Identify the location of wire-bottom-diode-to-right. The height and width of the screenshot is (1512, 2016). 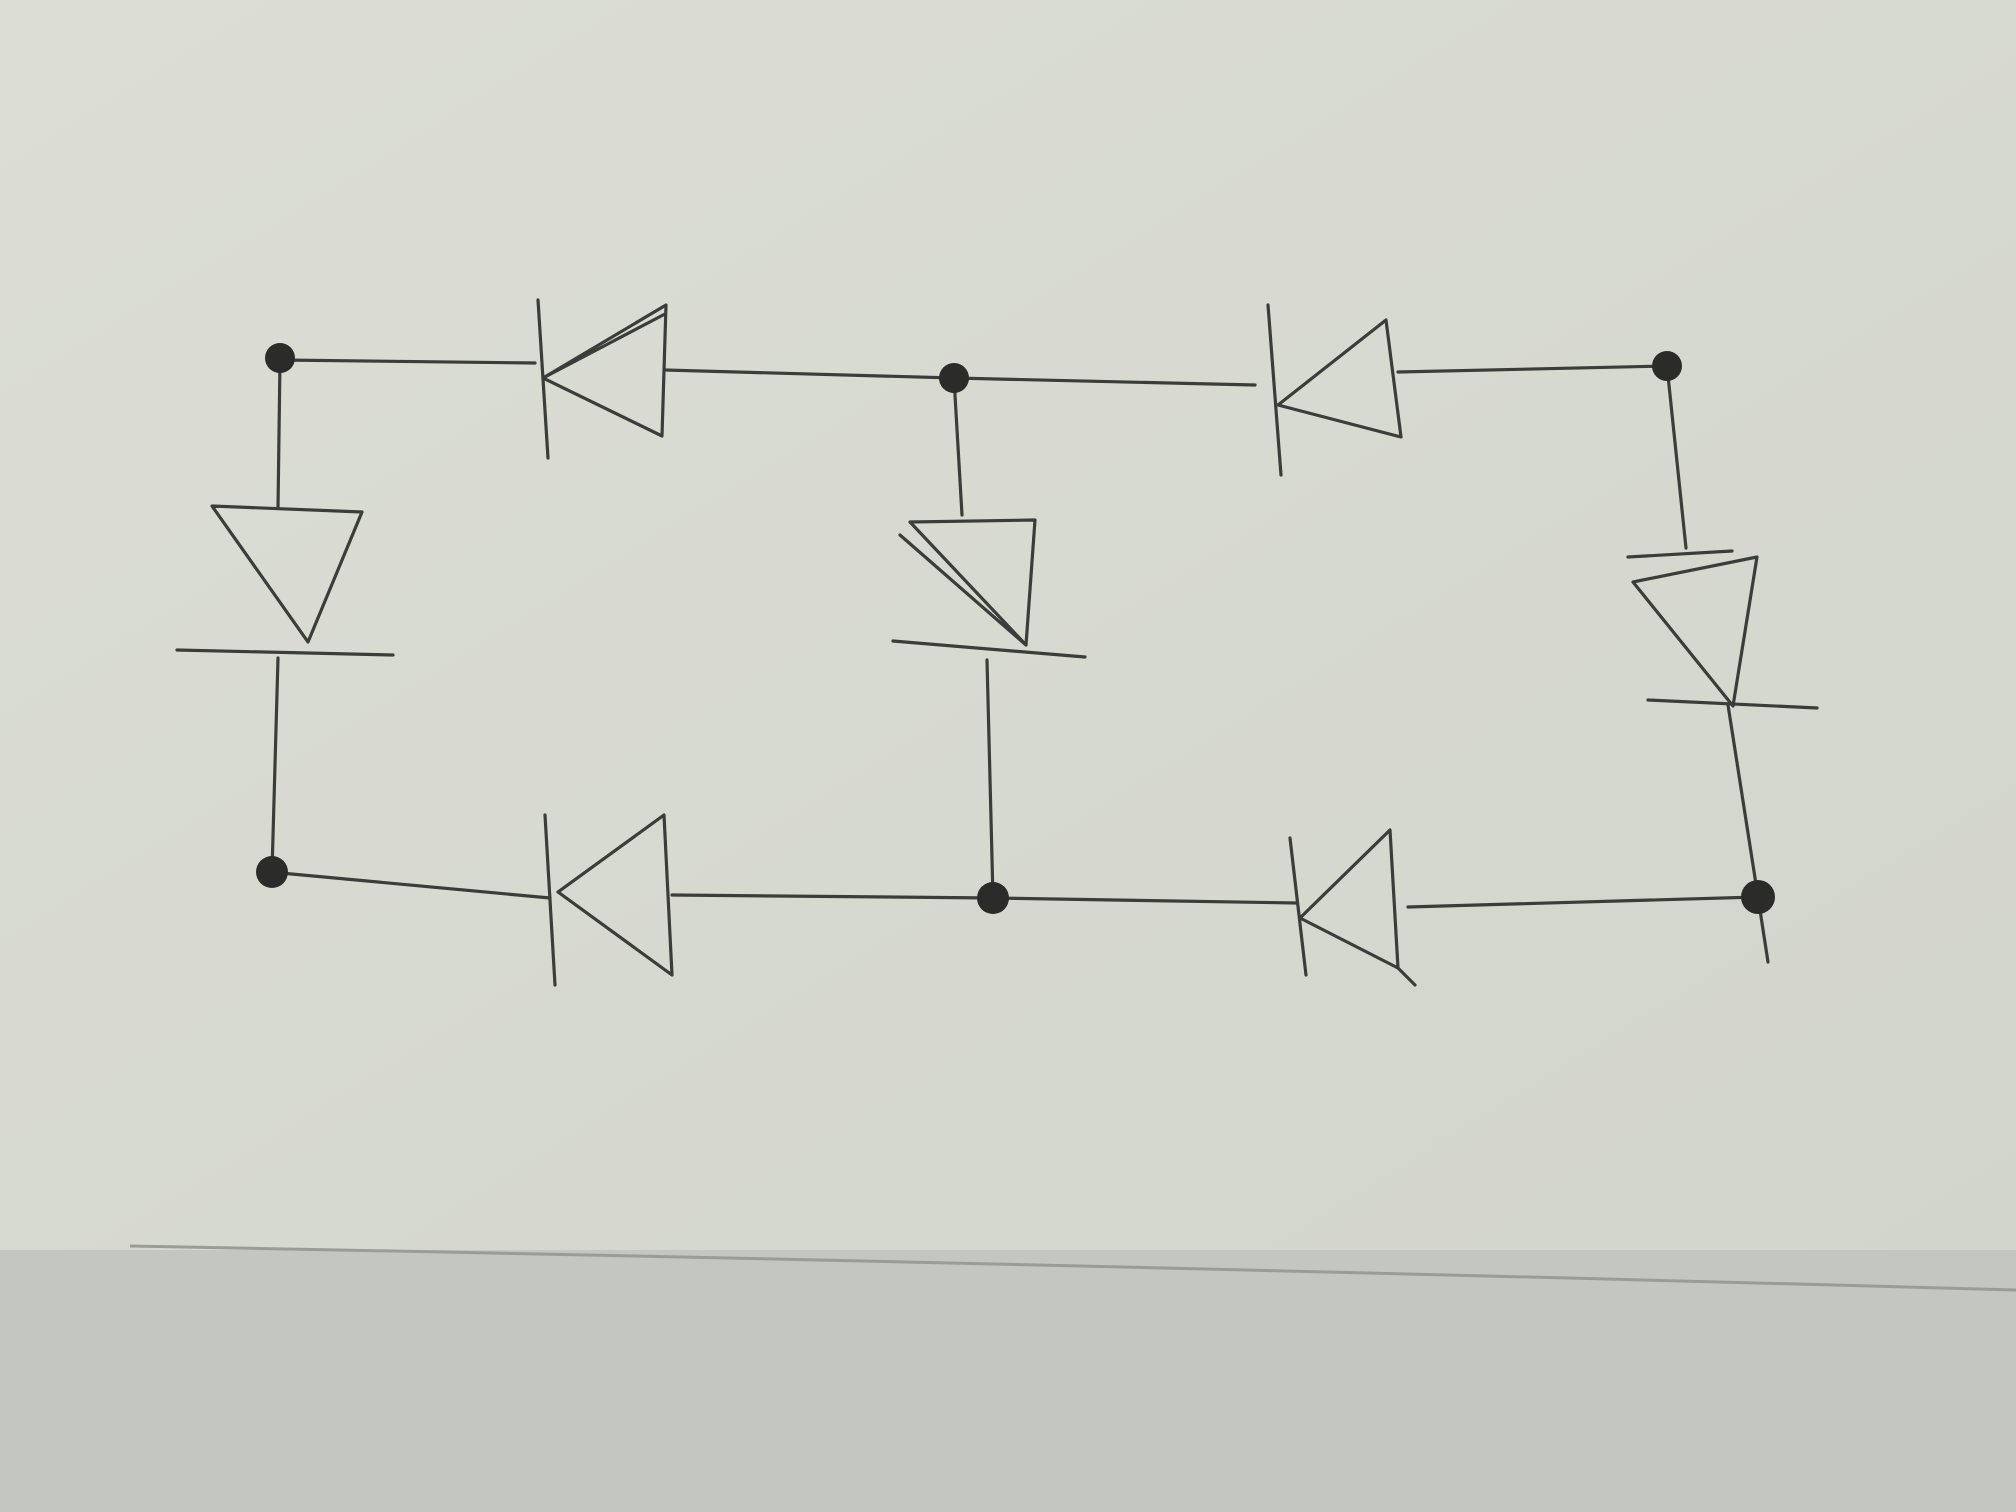
(1583, 902).